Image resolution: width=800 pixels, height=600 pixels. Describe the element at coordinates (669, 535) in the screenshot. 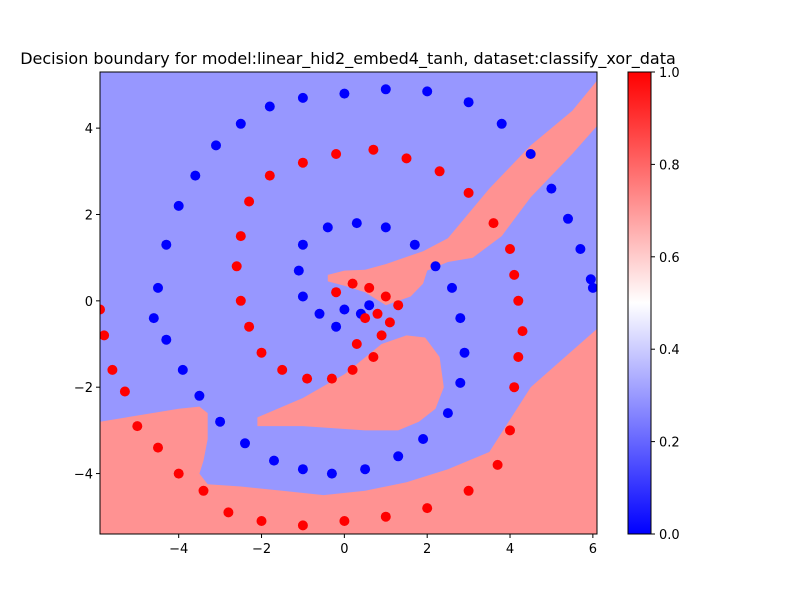

I see `colorbar-tick-label: 0.0` at that location.